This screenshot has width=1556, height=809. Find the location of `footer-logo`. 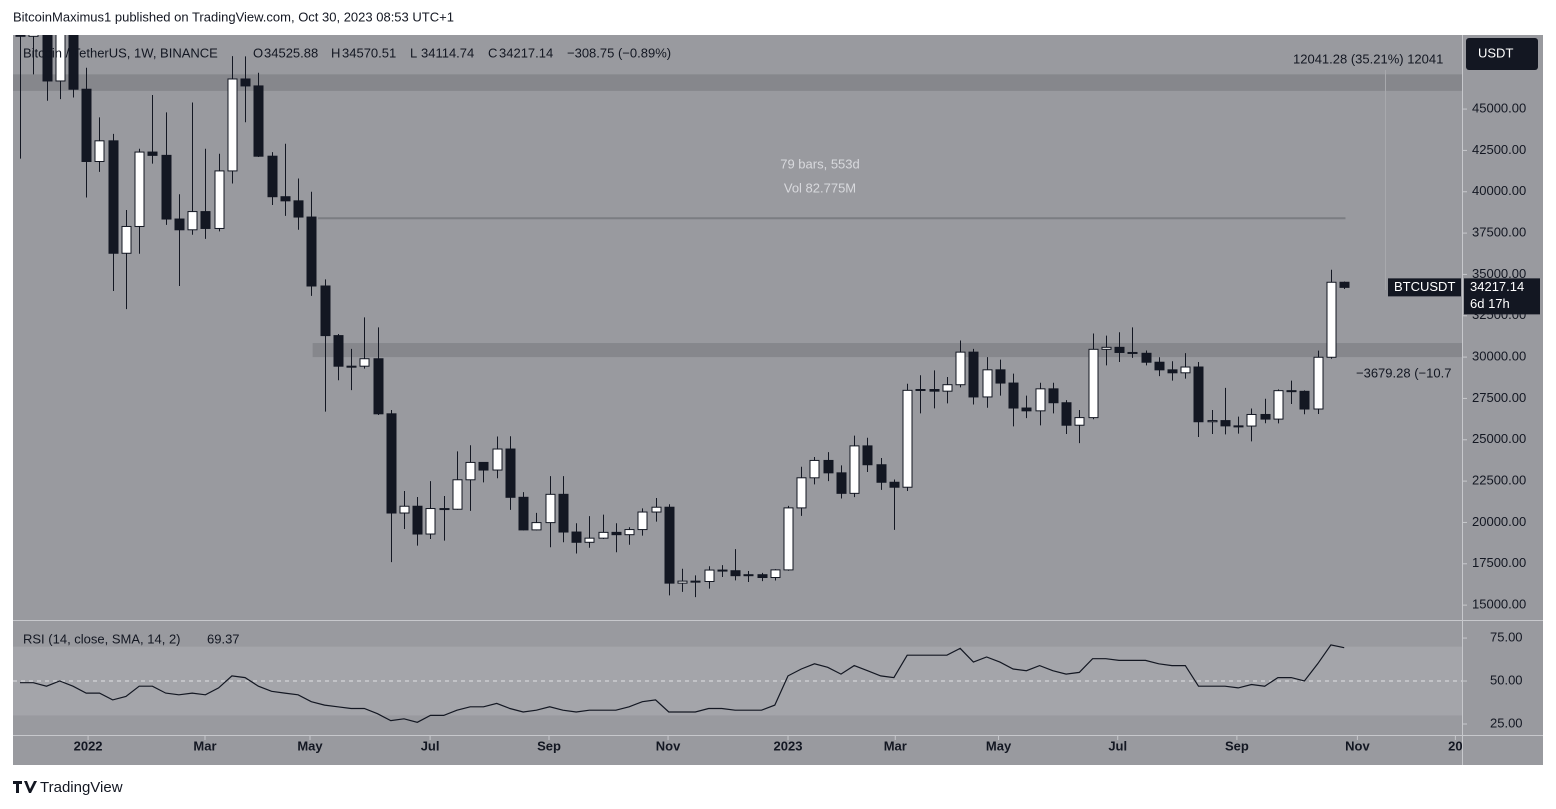

footer-logo is located at coordinates (25, 787).